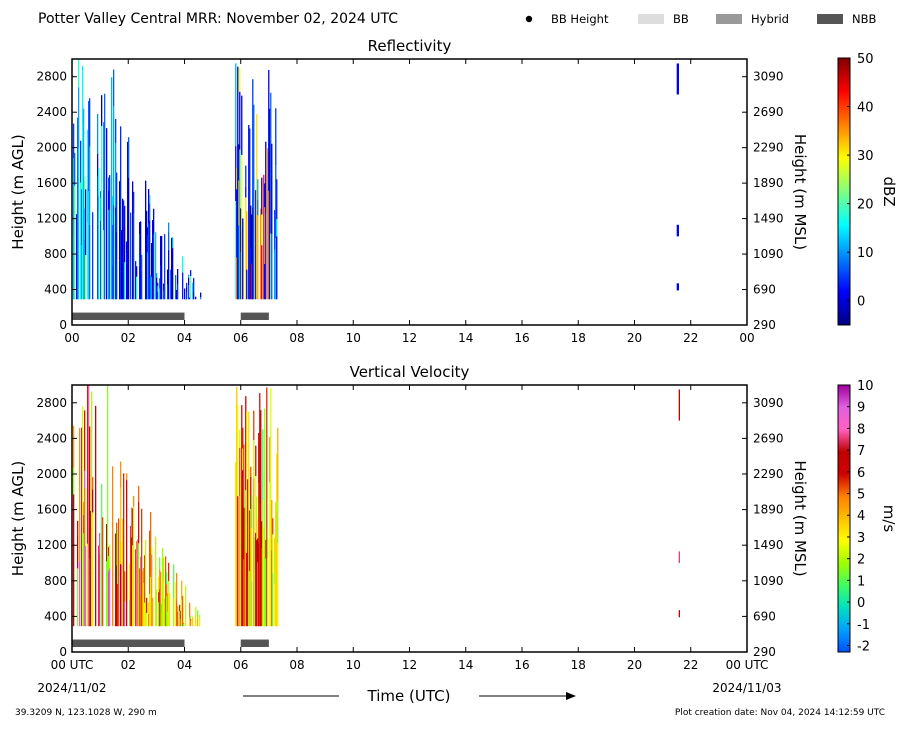 The height and width of the screenshot is (729, 900). Describe the element at coordinates (729, 19) in the screenshot. I see `legend-swatch-hybrid` at that location.